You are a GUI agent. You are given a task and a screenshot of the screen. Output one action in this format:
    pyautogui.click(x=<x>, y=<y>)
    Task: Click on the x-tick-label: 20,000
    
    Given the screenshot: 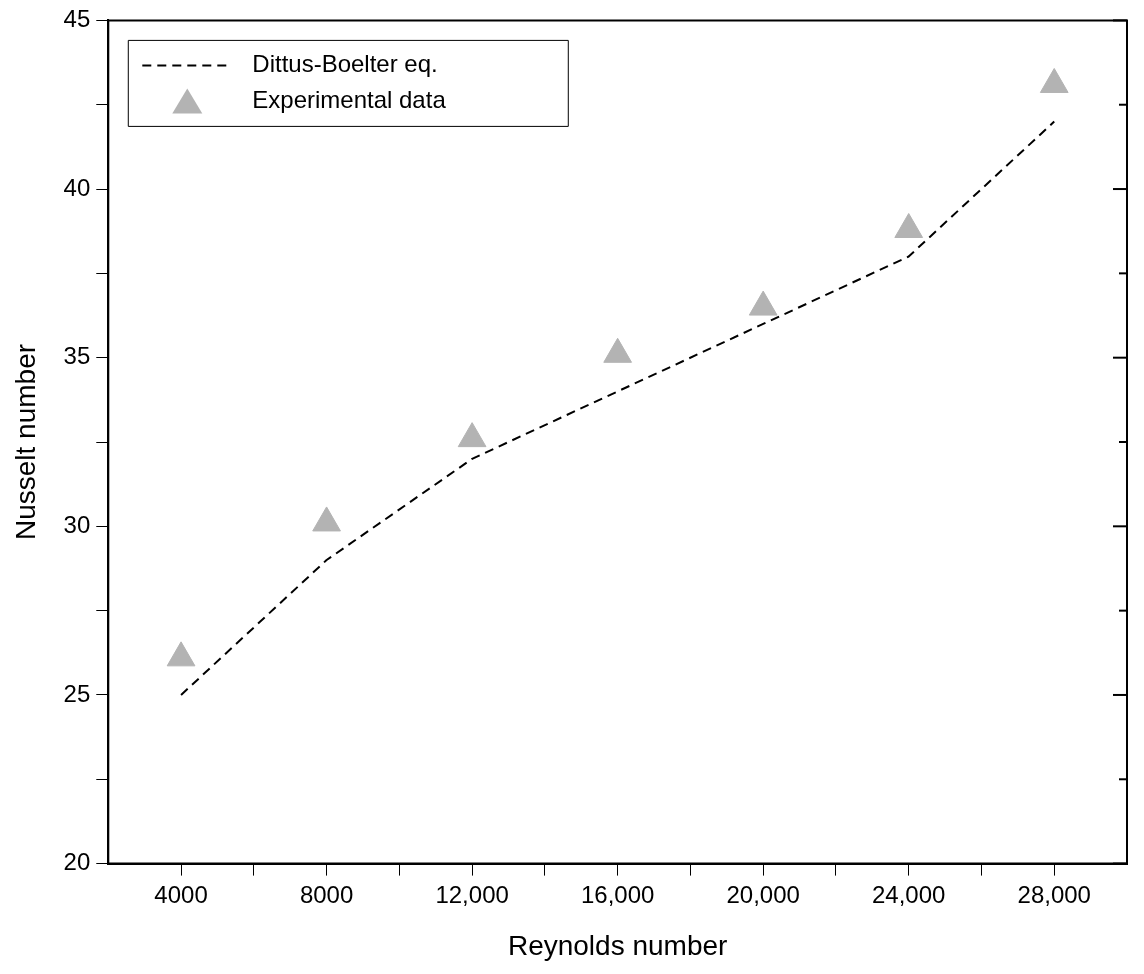 What is the action you would take?
    pyautogui.click(x=763, y=894)
    